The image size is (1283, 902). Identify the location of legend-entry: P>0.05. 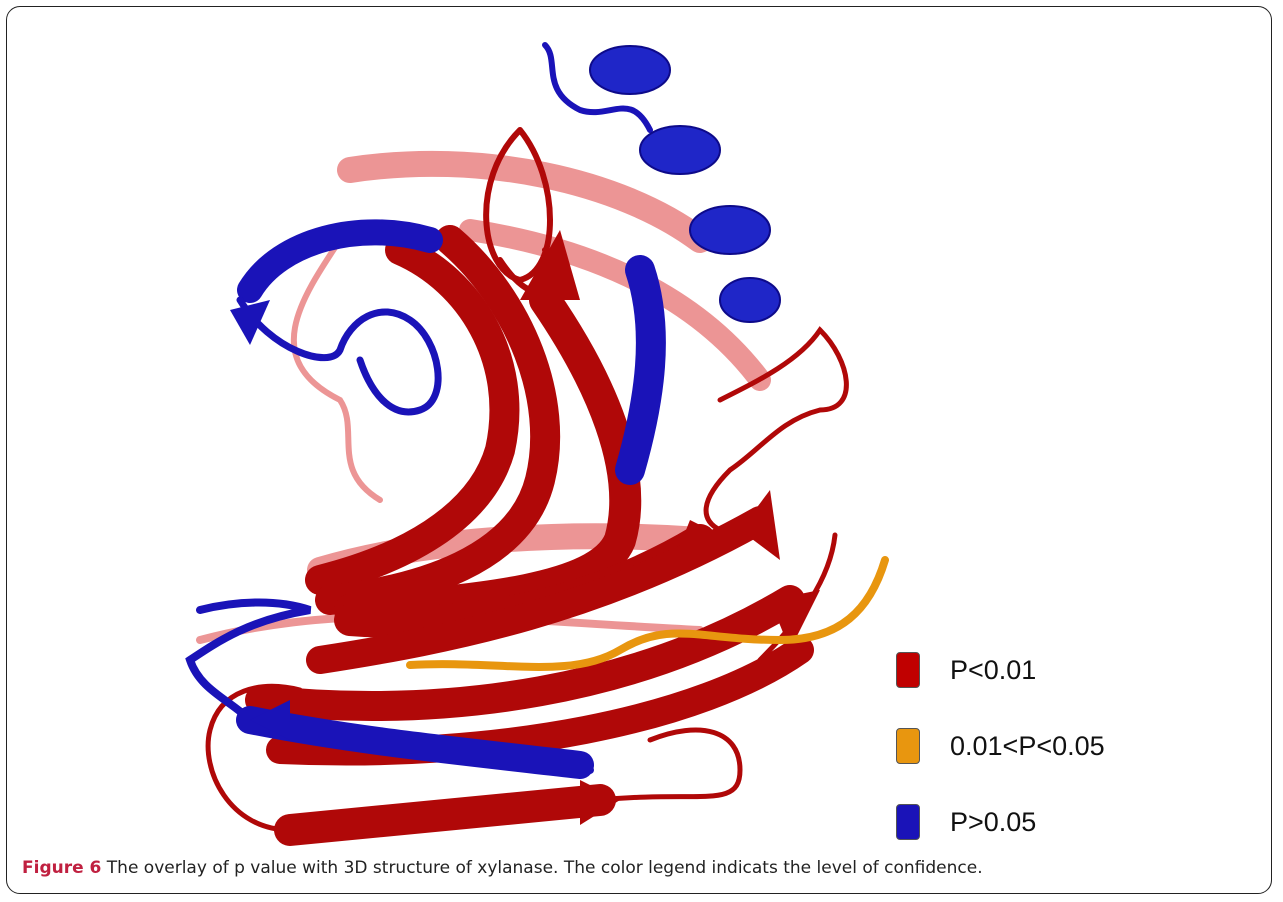
(966, 822).